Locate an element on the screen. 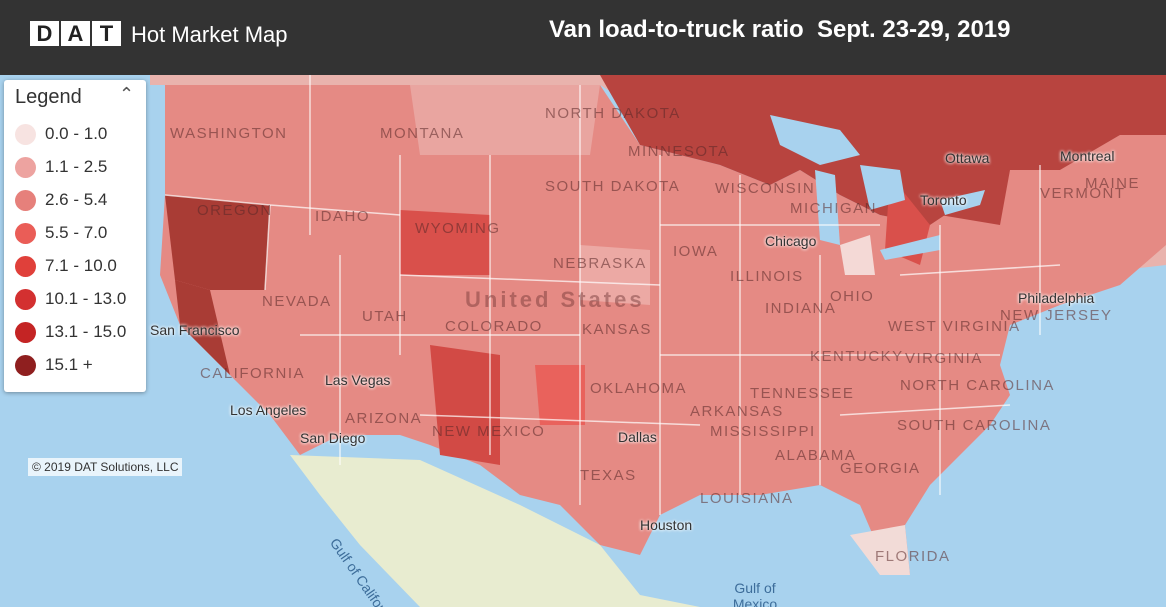 This screenshot has width=1166, height=607. city-label: Los Angeles is located at coordinates (268, 410).